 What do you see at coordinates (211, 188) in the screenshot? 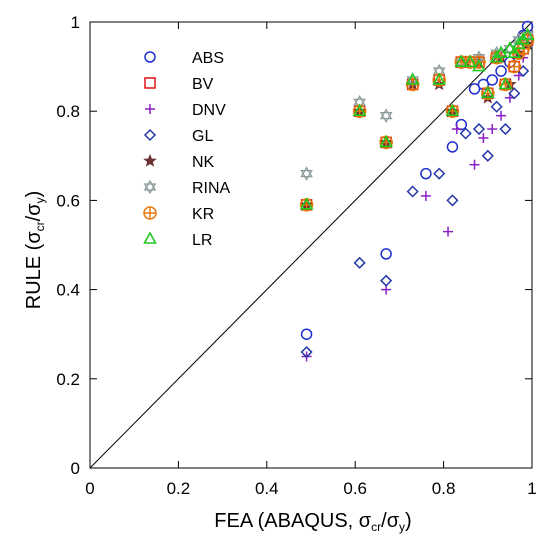
I see `legend-label-rina: RINA` at bounding box center [211, 188].